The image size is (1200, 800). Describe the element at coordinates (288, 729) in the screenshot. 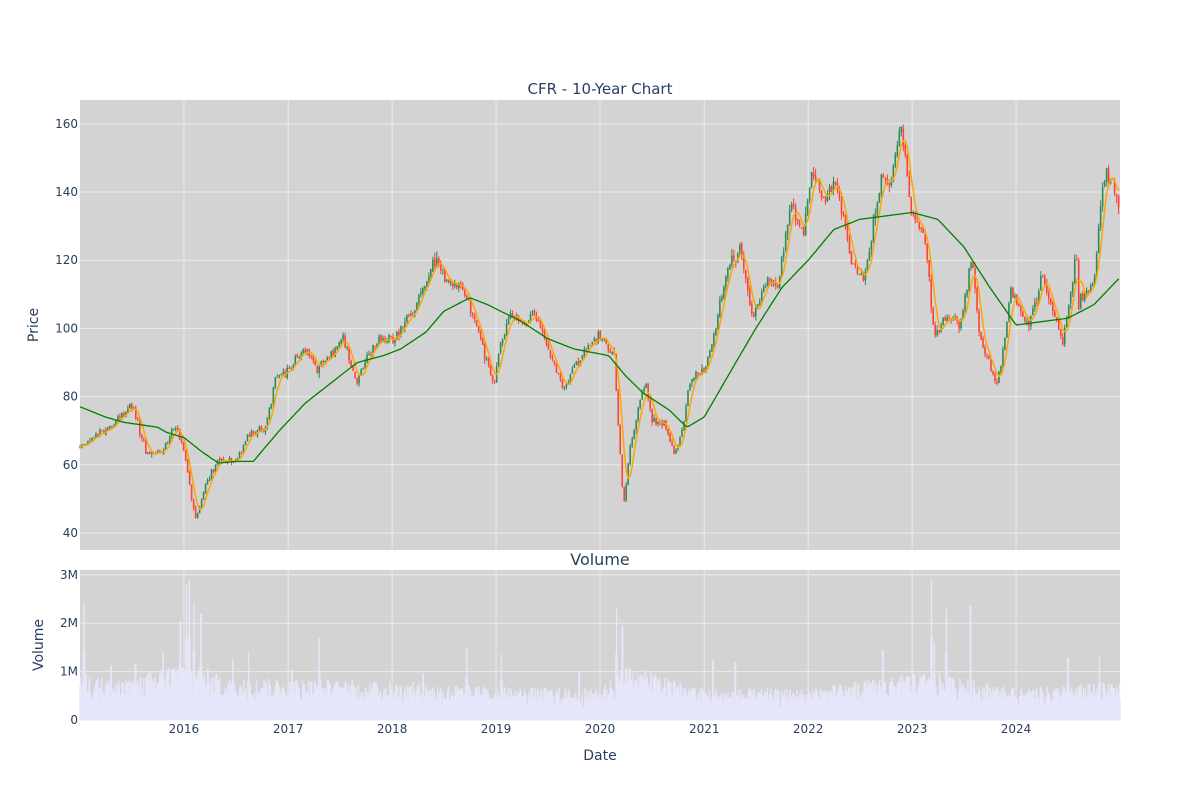

I see `date-tick-label: 2017` at that location.